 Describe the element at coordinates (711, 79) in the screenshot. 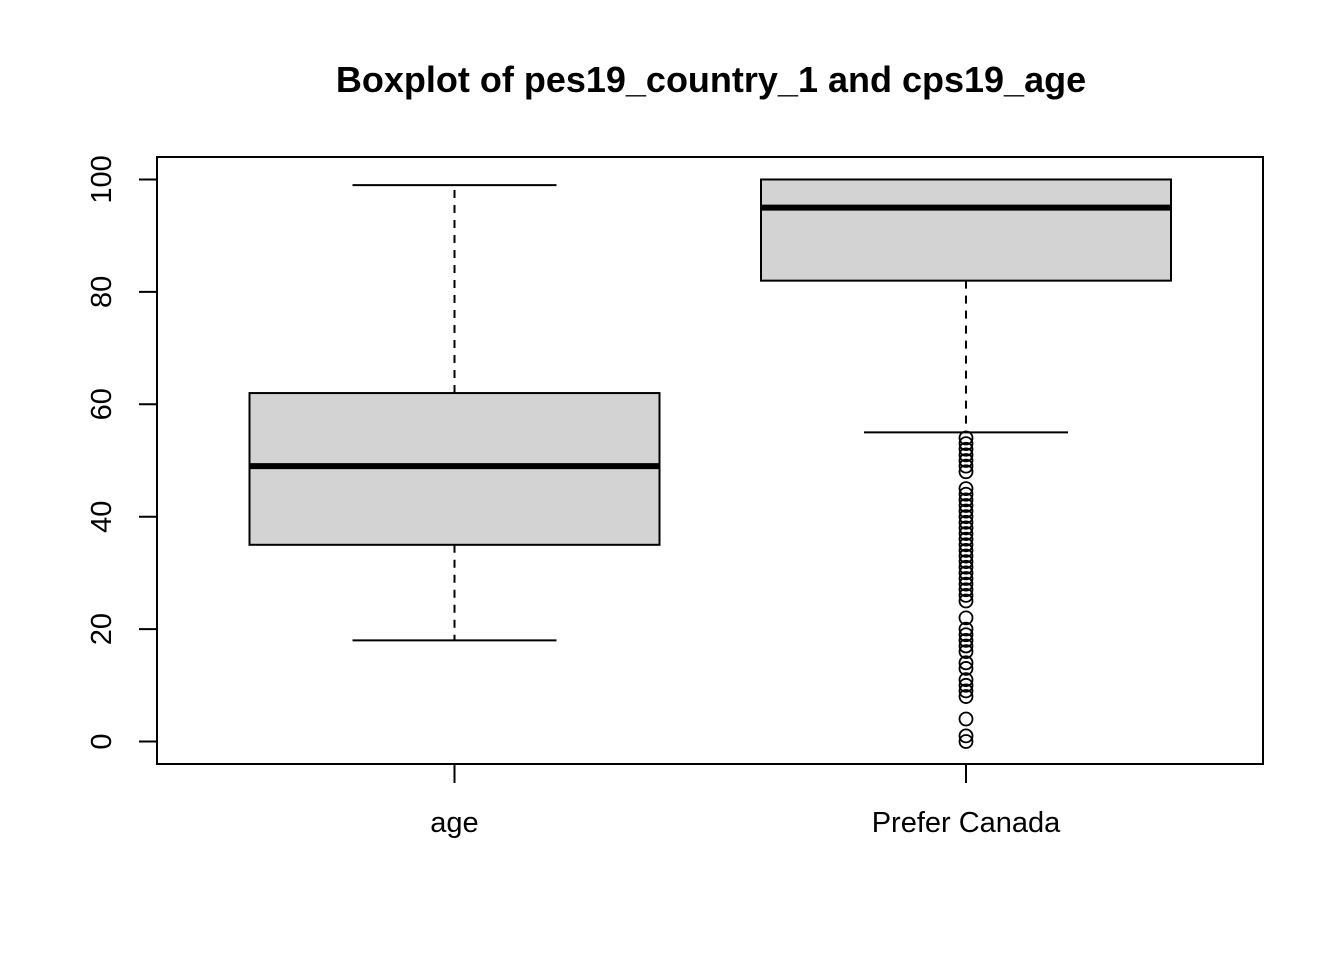

I see `chart-title: Boxplot of pes19_country_1 and cps19_age` at that location.